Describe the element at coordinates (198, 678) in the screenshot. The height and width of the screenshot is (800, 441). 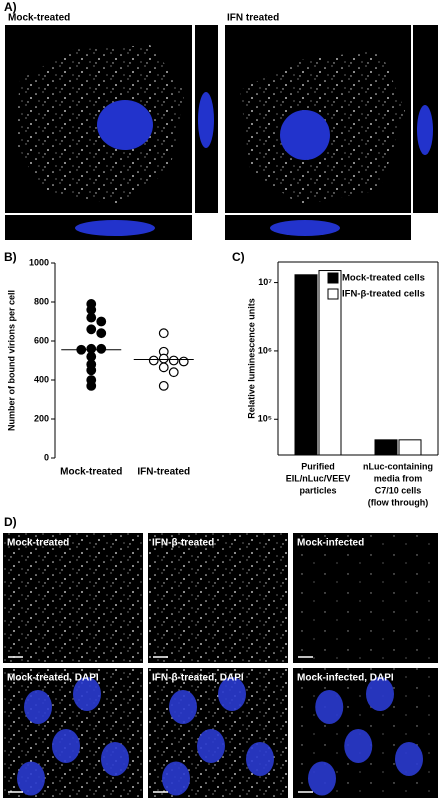
I see `image-caption: IFN-β-treated, DAPI` at that location.